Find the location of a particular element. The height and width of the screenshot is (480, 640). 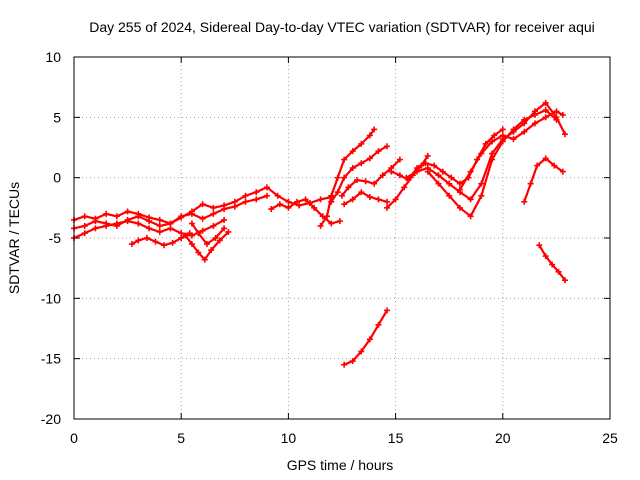

x-tick-label: 20 is located at coordinates (503, 438).